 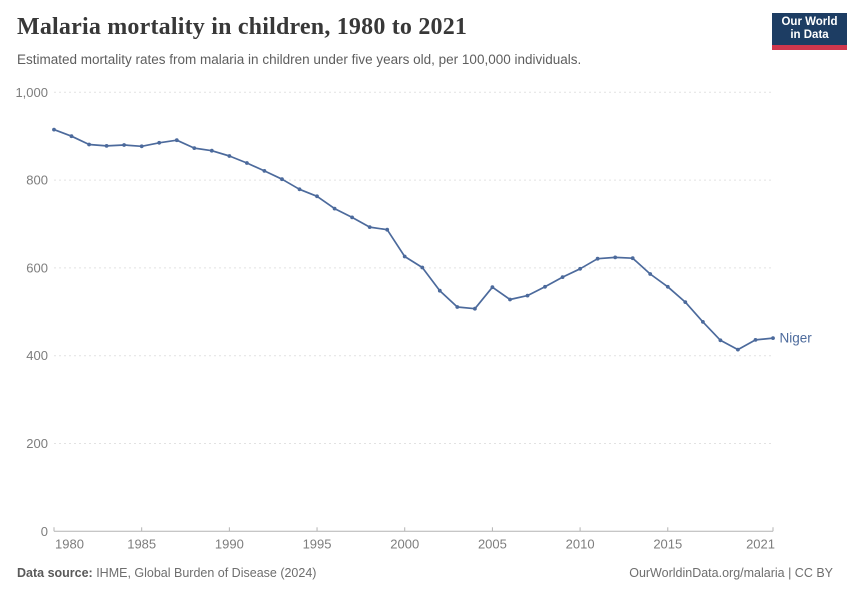 What do you see at coordinates (809, 35) in the screenshot?
I see `owid-logo-line2: in Data` at bounding box center [809, 35].